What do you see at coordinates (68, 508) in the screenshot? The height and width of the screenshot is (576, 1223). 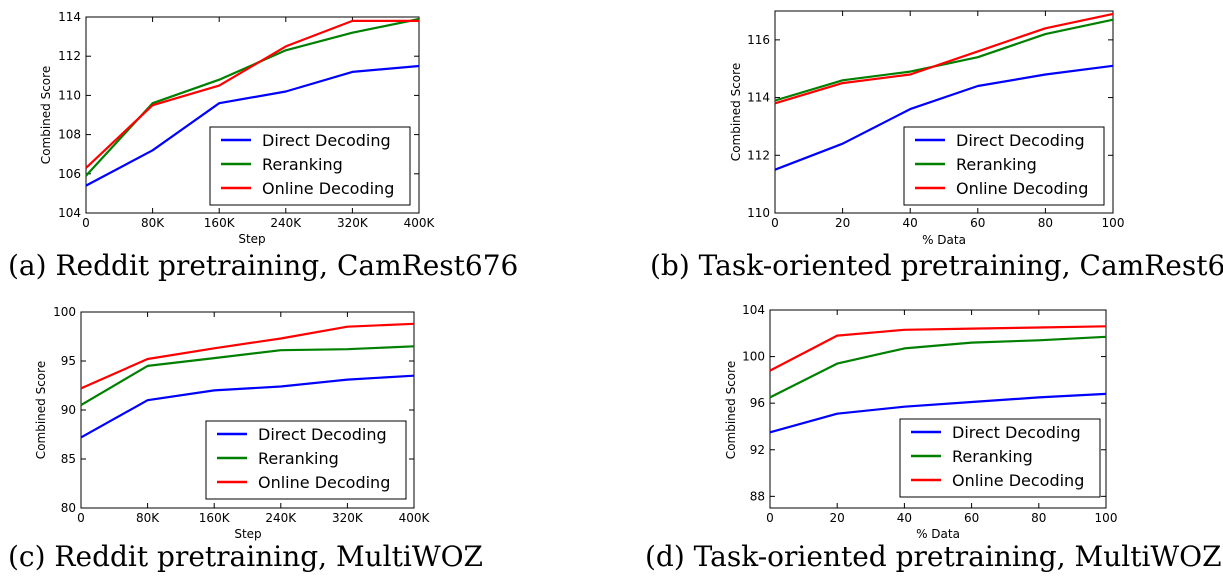 I see `y-tick-label: 80` at bounding box center [68, 508].